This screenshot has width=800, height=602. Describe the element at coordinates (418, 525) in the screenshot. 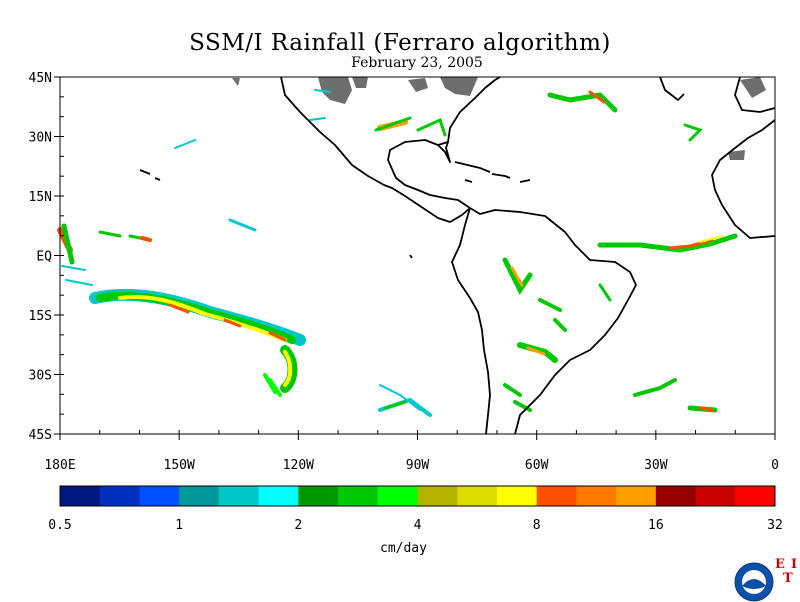

I see `colorbar-tick-label: 4` at that location.